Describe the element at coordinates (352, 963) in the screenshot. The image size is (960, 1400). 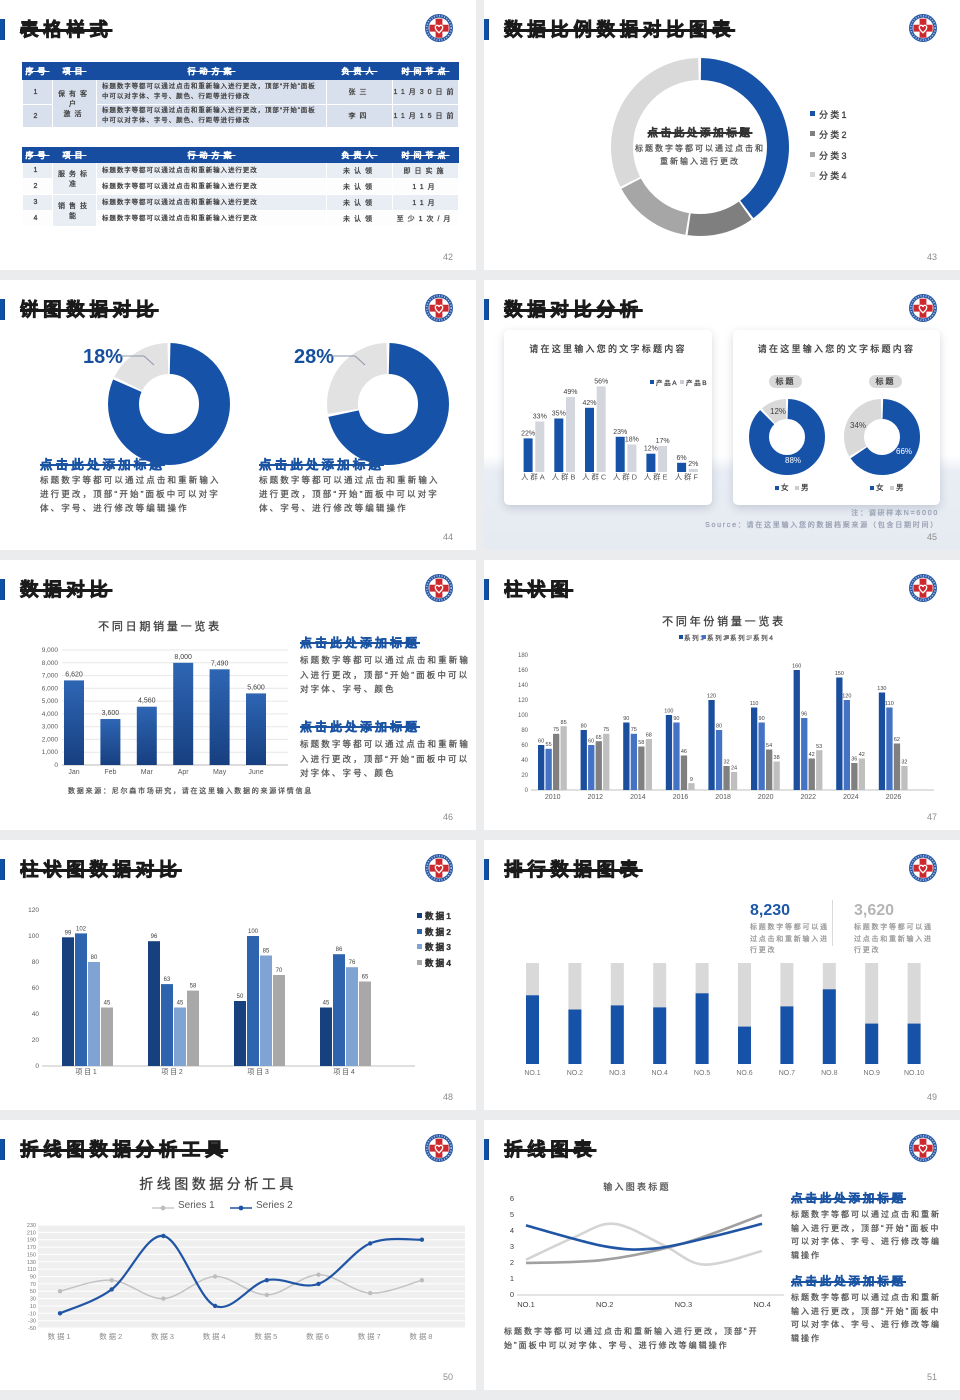
I see `svg-text: 76` at that location.